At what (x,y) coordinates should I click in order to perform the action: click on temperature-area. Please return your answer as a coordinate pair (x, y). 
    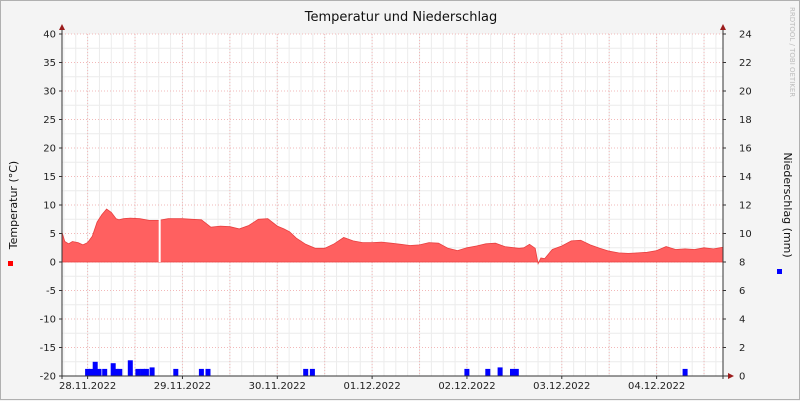
    Looking at the image, I should click on (392, 236).